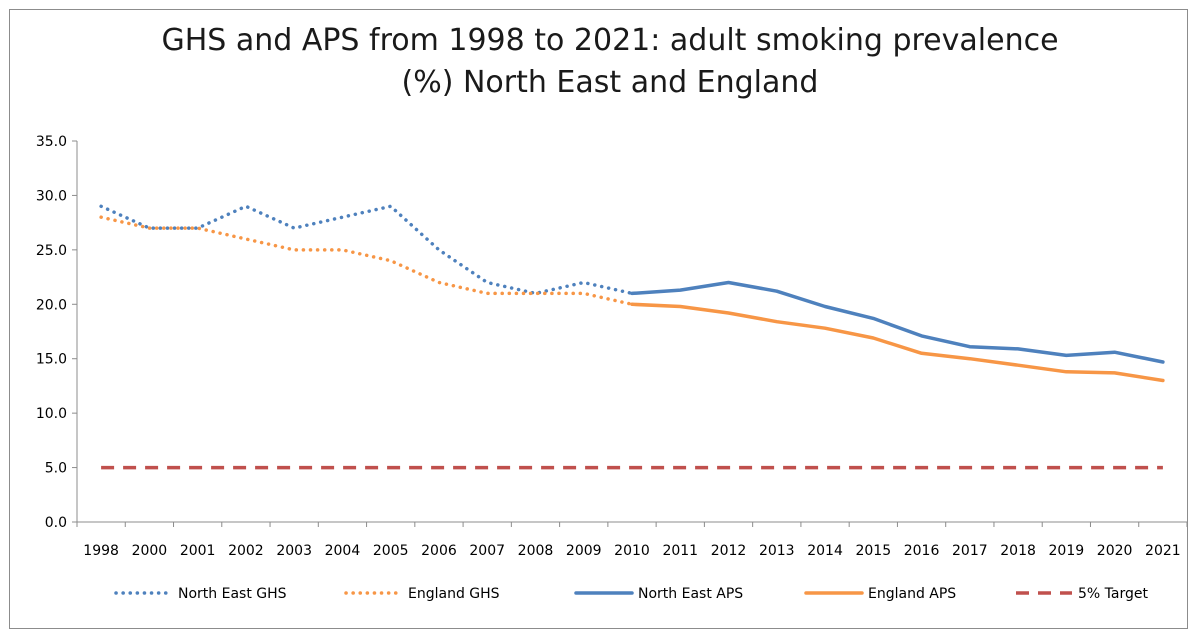  I want to click on x-tick-label: 2011, so click(680, 551).